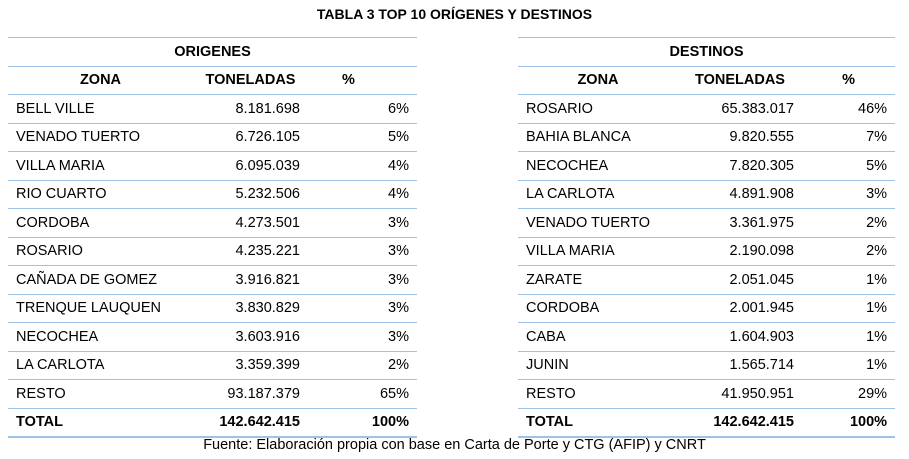 This screenshot has width=909, height=459. I want to click on toneladas-cell: 3.916.821, so click(250, 280).